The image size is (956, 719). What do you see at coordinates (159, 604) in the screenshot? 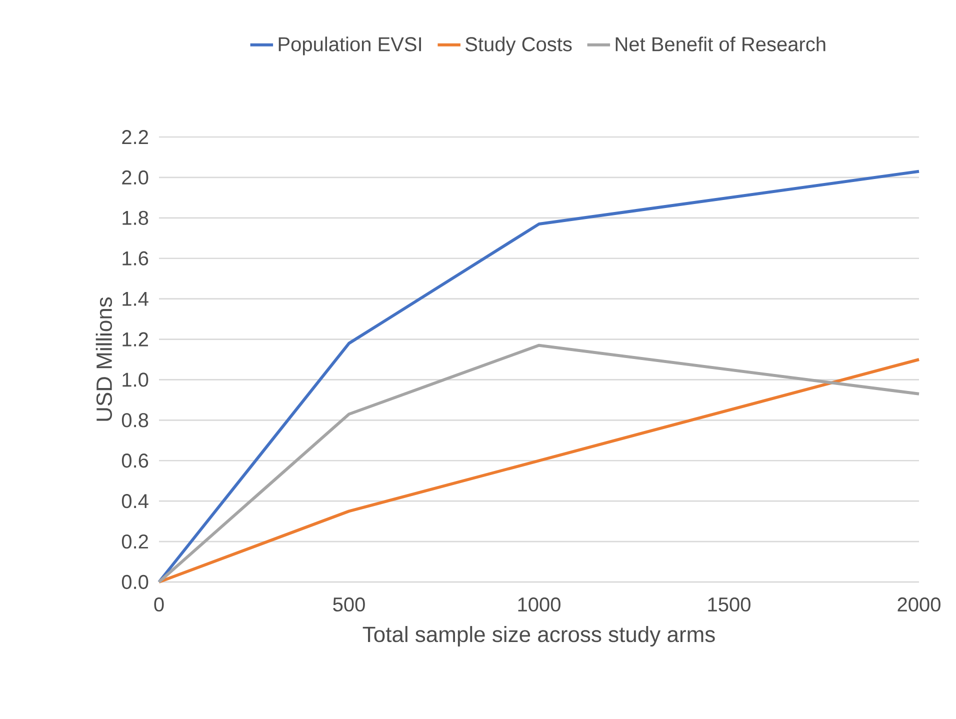
I see `x-tick-label: 0` at bounding box center [159, 604].